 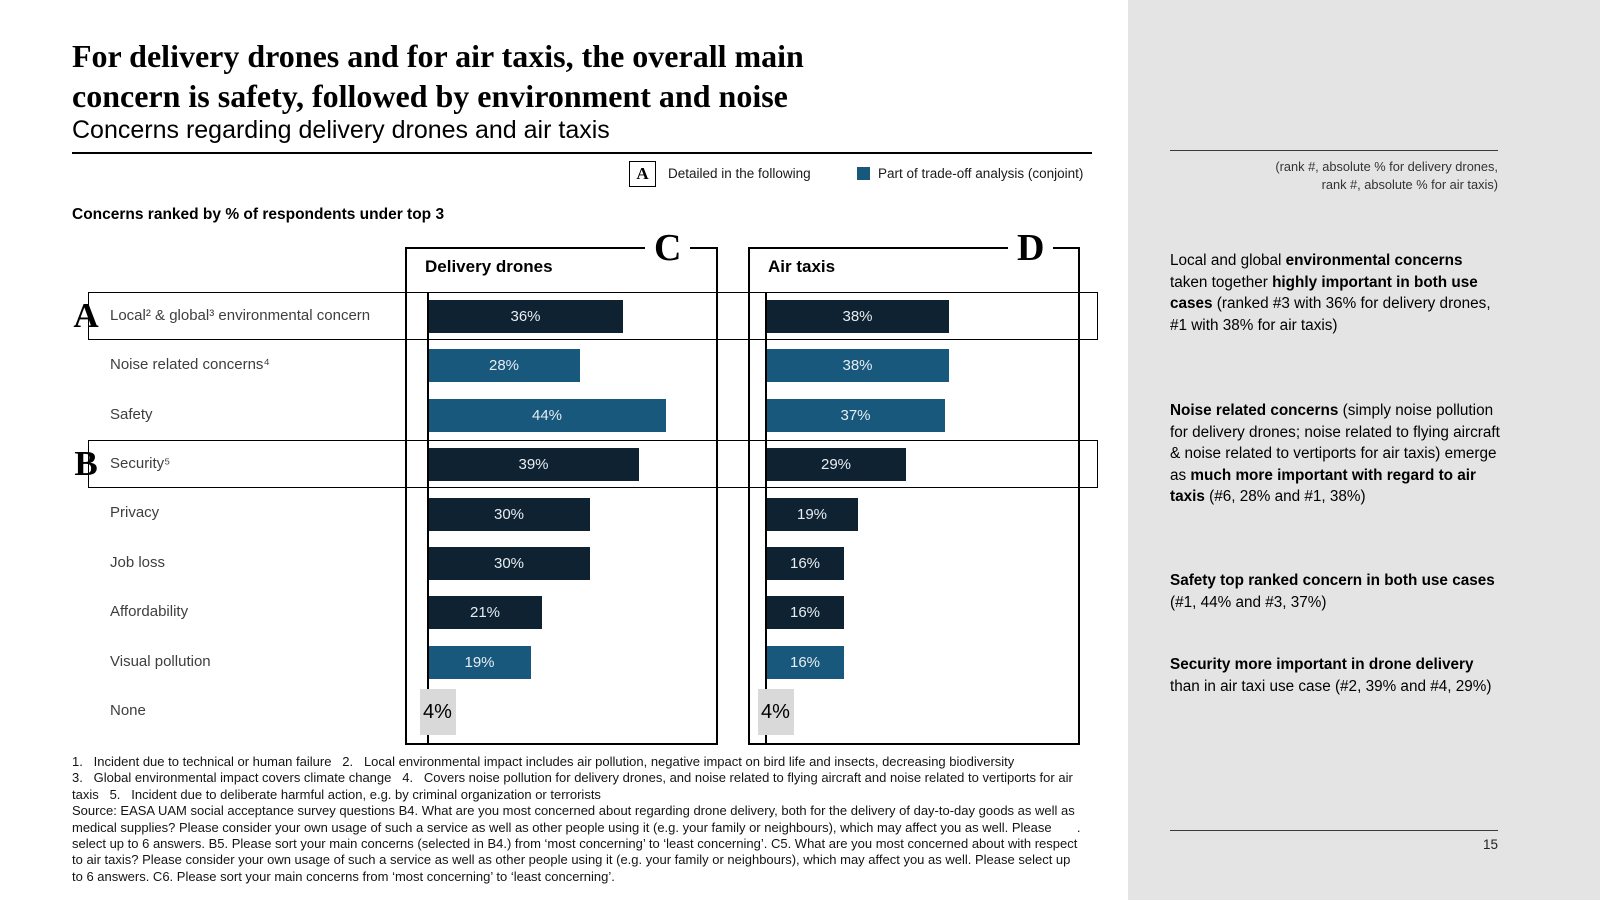 What do you see at coordinates (1386, 166) in the screenshot?
I see `sidebar-caption-line1: (rank #, absolute % for delivery drones,` at bounding box center [1386, 166].